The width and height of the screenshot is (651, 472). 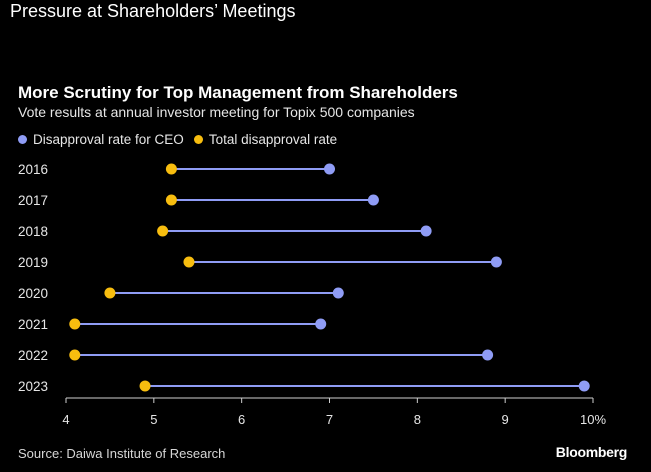 I want to click on year-label: 2019, so click(x=33, y=262).